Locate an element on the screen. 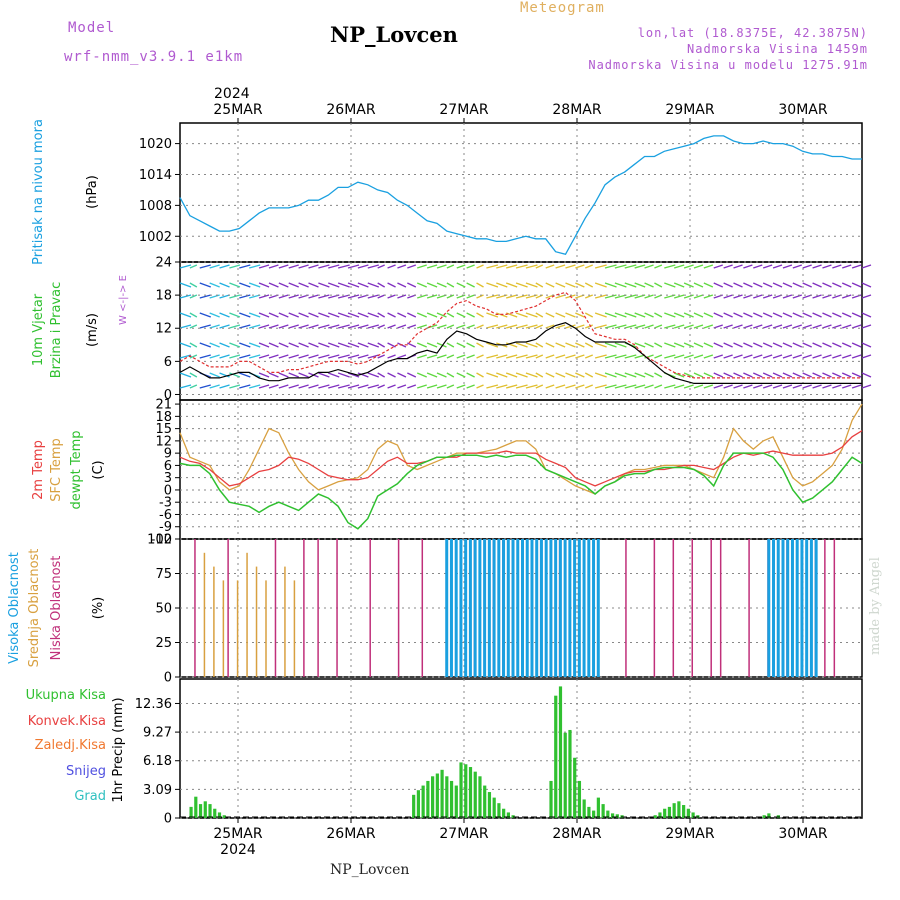 This screenshot has height=900, width=900. precip-y-tick-label: 12.36 is located at coordinates (153, 704).